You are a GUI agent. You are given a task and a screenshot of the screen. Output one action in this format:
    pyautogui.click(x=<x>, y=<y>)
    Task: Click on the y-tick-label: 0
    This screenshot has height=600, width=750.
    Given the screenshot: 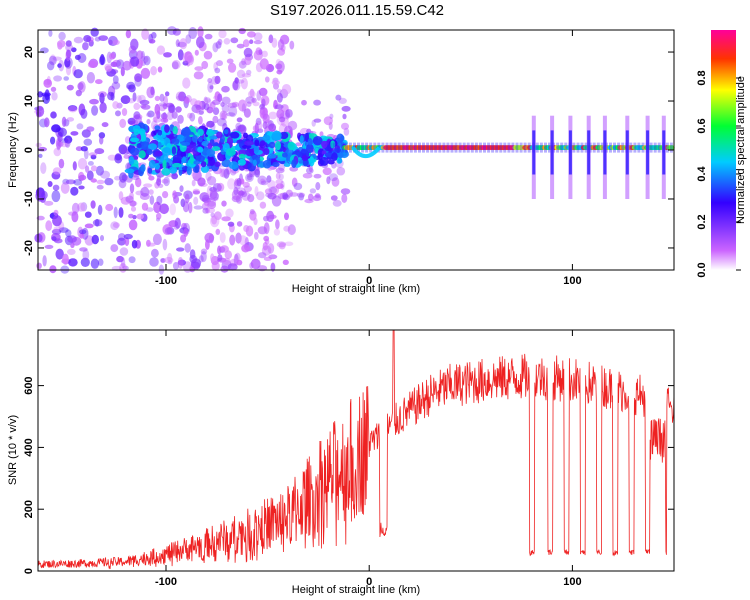 What is the action you would take?
    pyautogui.click(x=29, y=150)
    